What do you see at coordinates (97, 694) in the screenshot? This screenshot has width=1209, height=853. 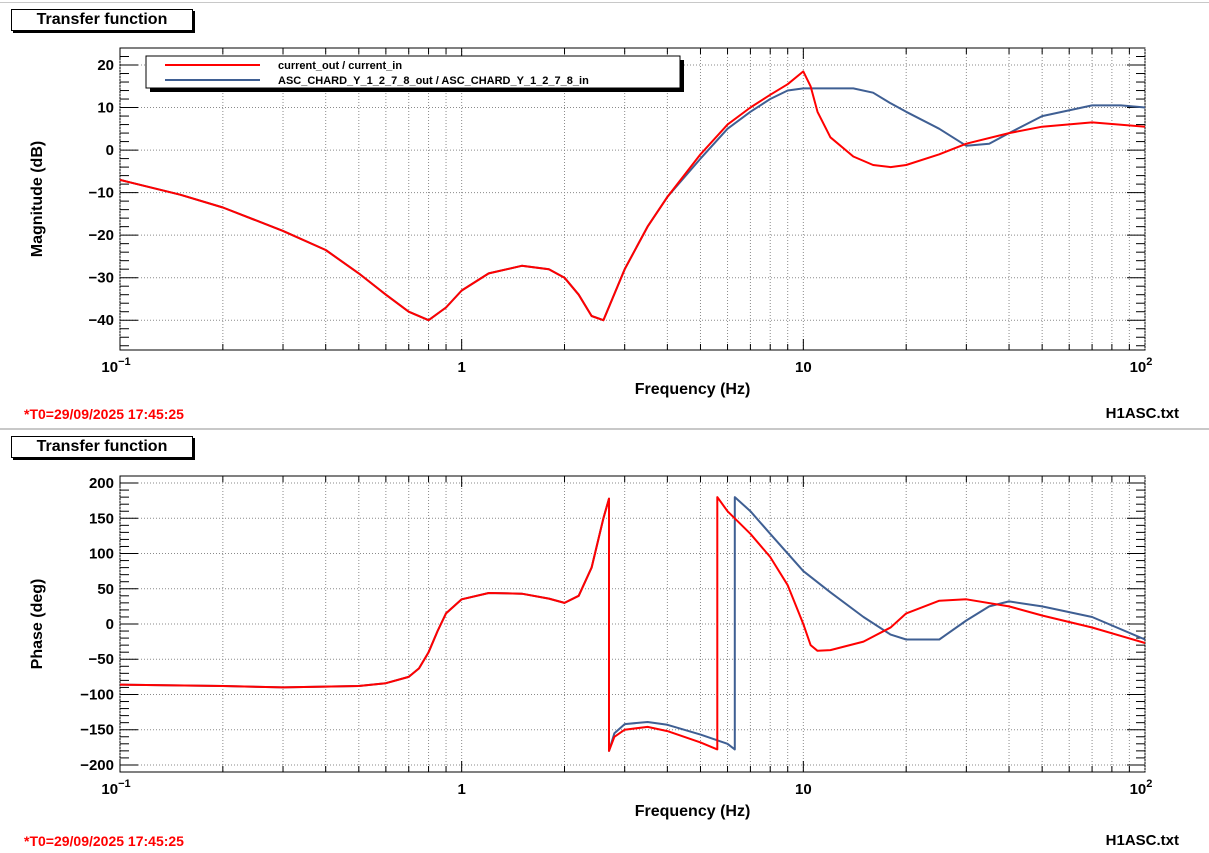 I see `y-tick-label: −100` at bounding box center [97, 694].